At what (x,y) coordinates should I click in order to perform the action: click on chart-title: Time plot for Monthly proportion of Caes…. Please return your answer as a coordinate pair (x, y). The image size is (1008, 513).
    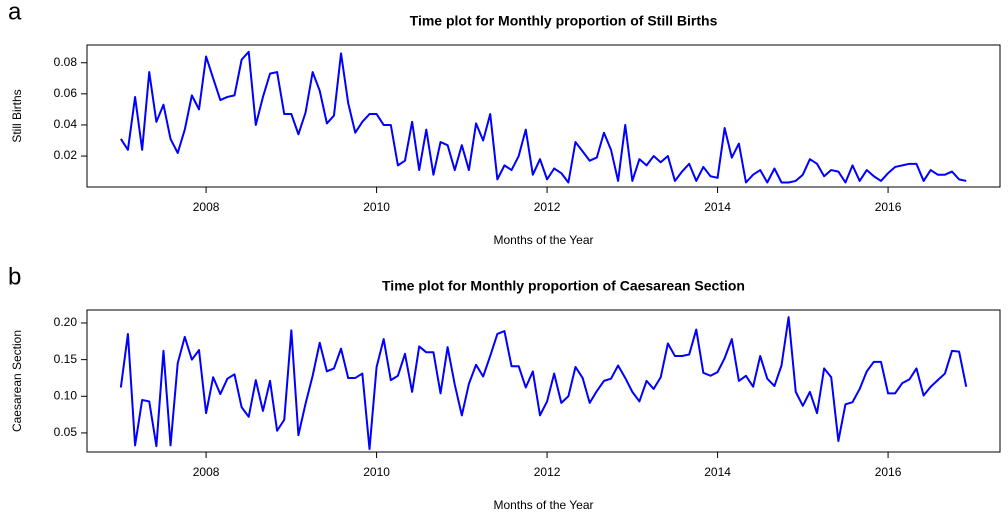
    Looking at the image, I should click on (563, 286).